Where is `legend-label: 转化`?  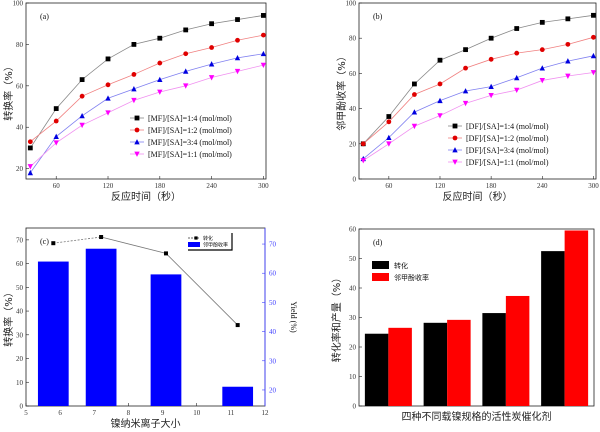 legend-label: 转化 is located at coordinates (208, 238).